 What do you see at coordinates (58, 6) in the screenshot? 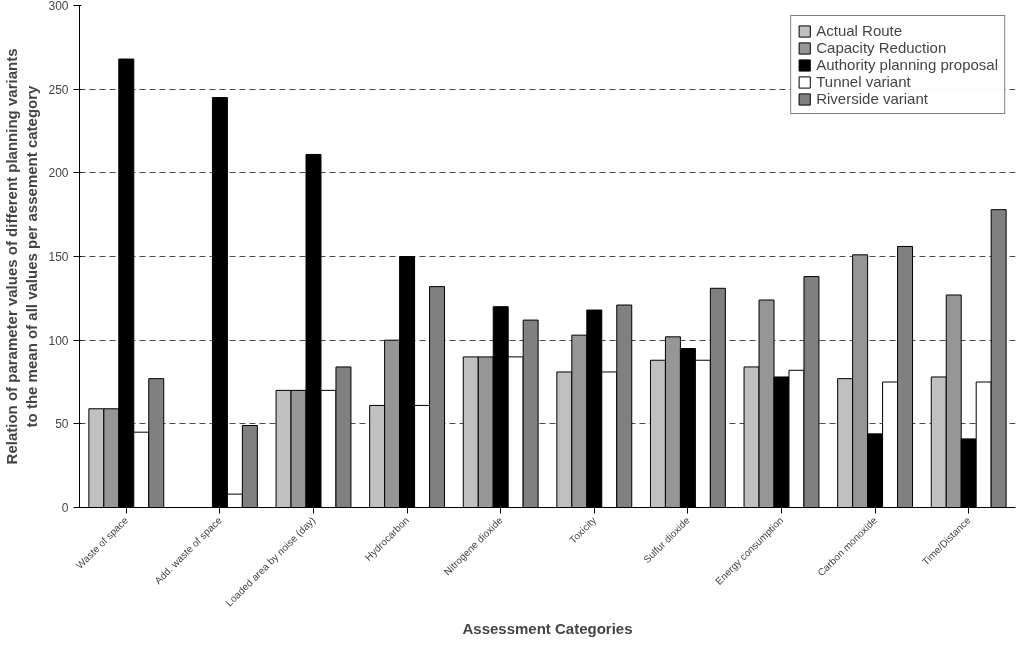
I see `y-tick-label: 300` at bounding box center [58, 6].